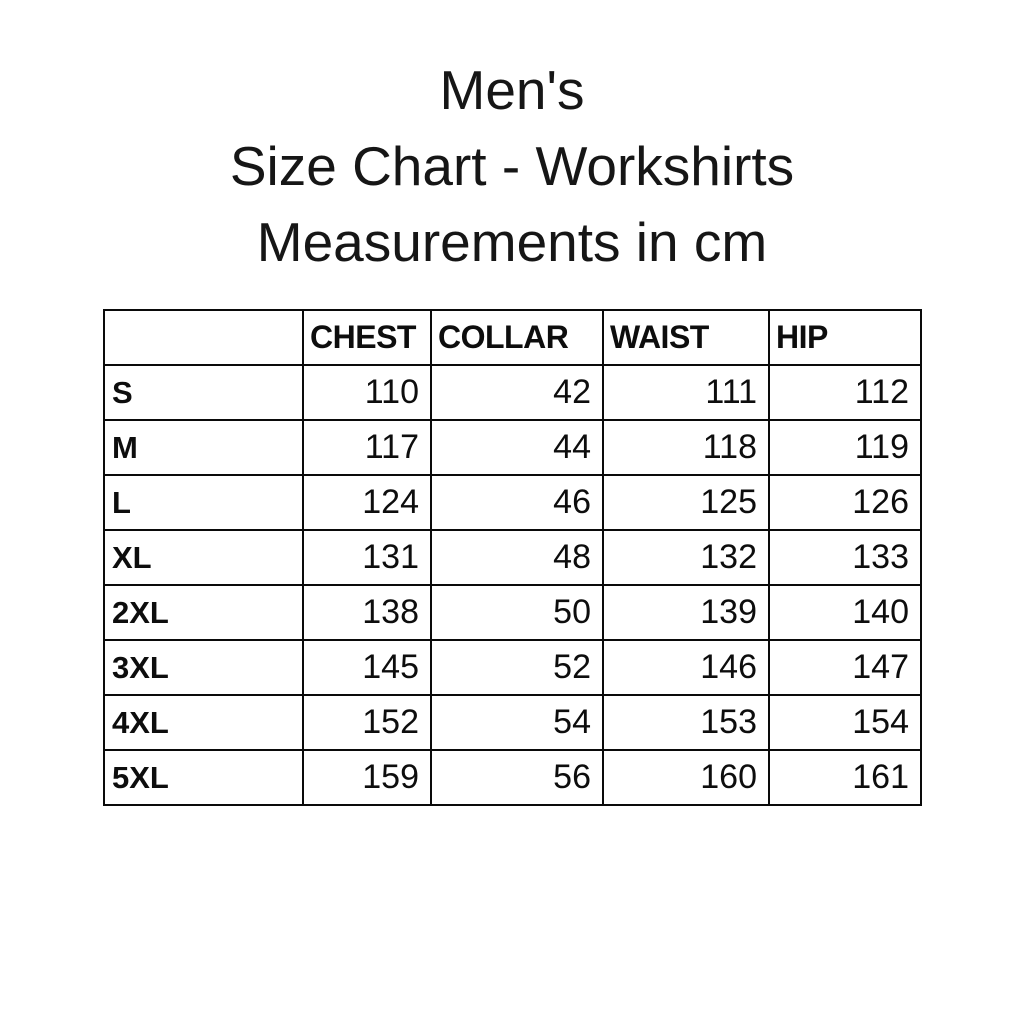 This screenshot has width=1024, height=1024. I want to click on table-row: XL 131 48 132 133, so click(512, 557).